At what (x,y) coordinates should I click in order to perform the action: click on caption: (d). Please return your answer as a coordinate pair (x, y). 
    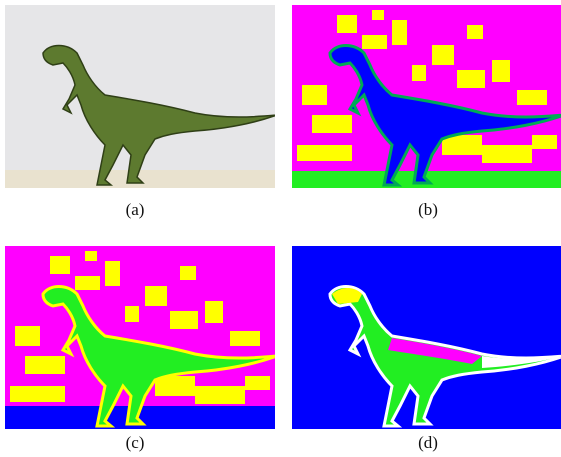
    Looking at the image, I should click on (428, 442).